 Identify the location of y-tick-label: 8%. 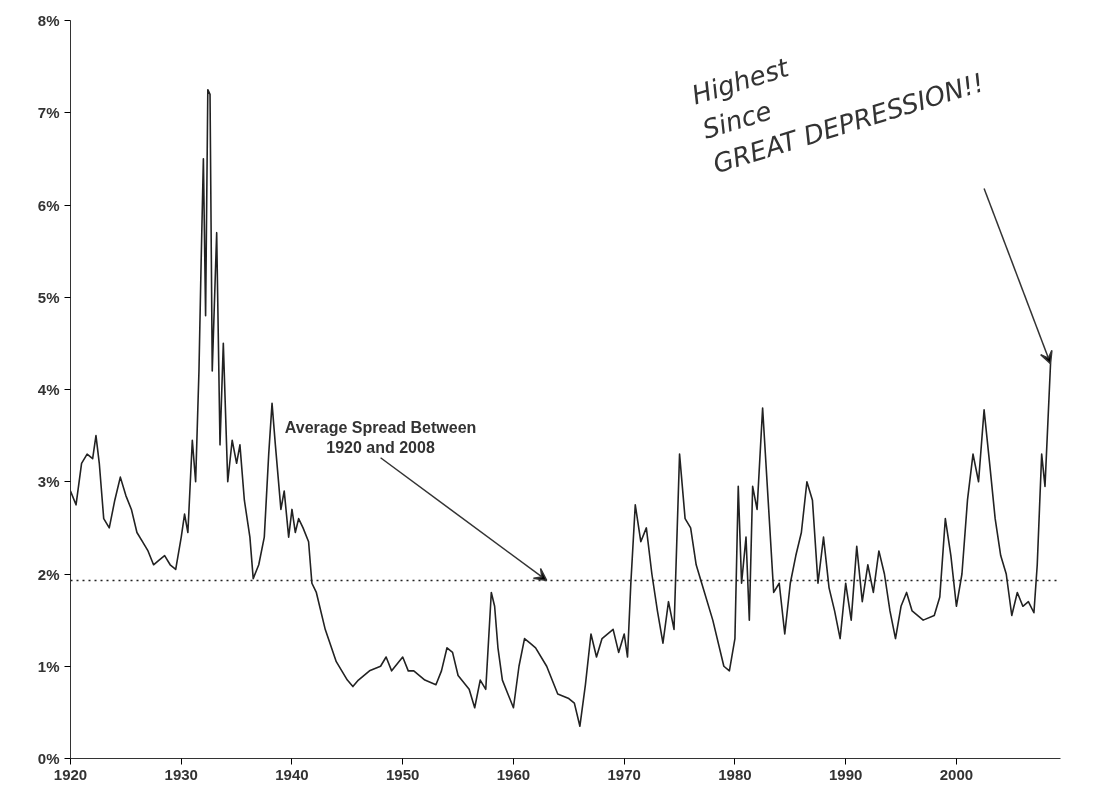
(48, 20).